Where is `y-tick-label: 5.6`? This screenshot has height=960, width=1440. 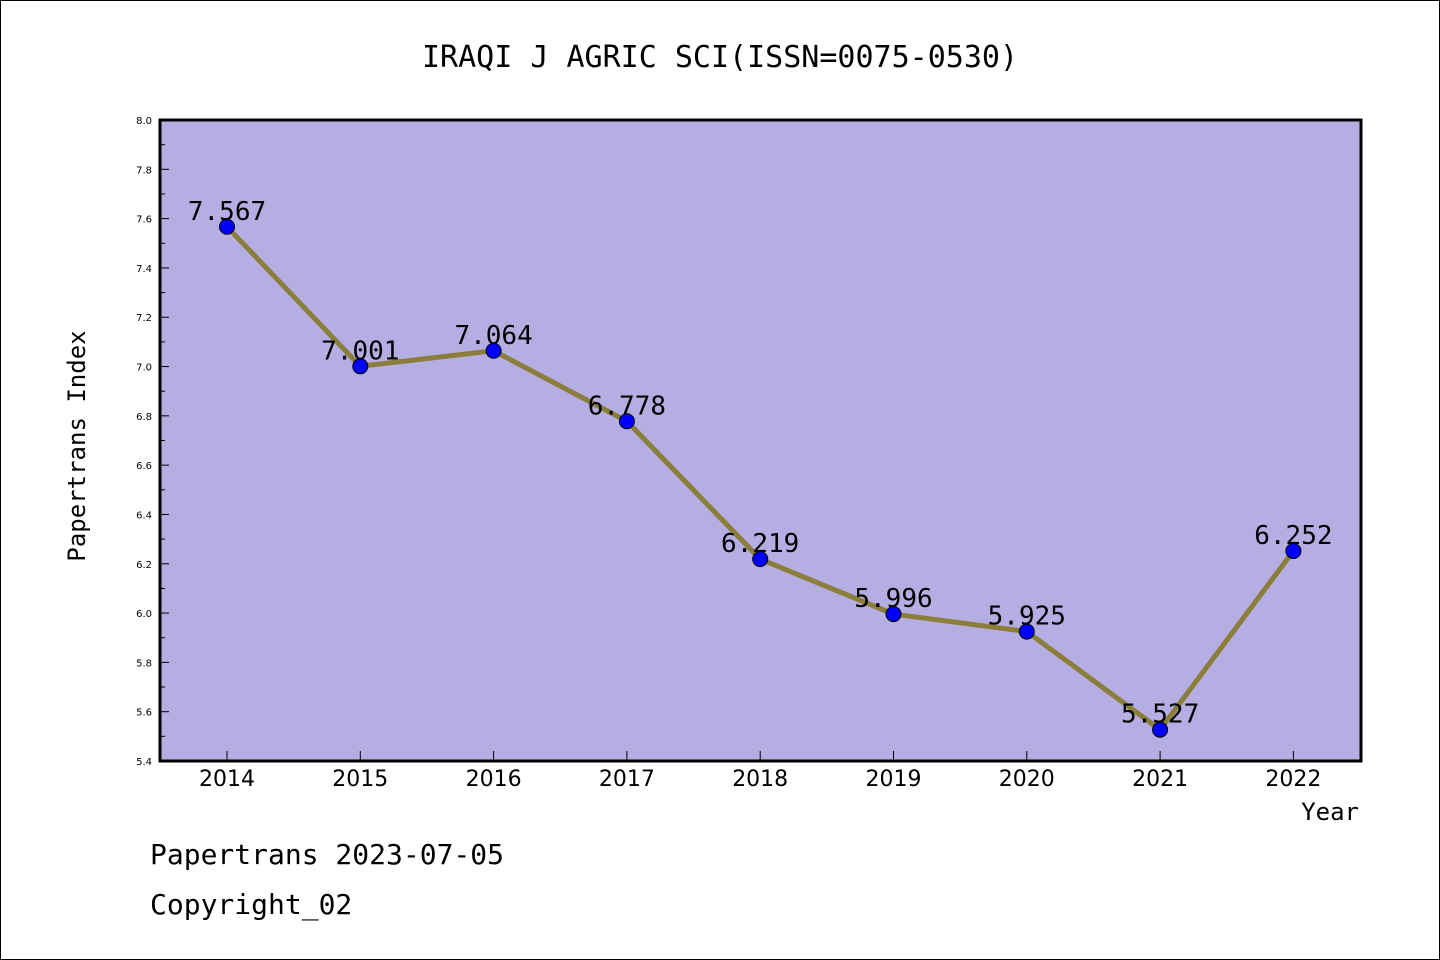
y-tick-label: 5.6 is located at coordinates (144, 713).